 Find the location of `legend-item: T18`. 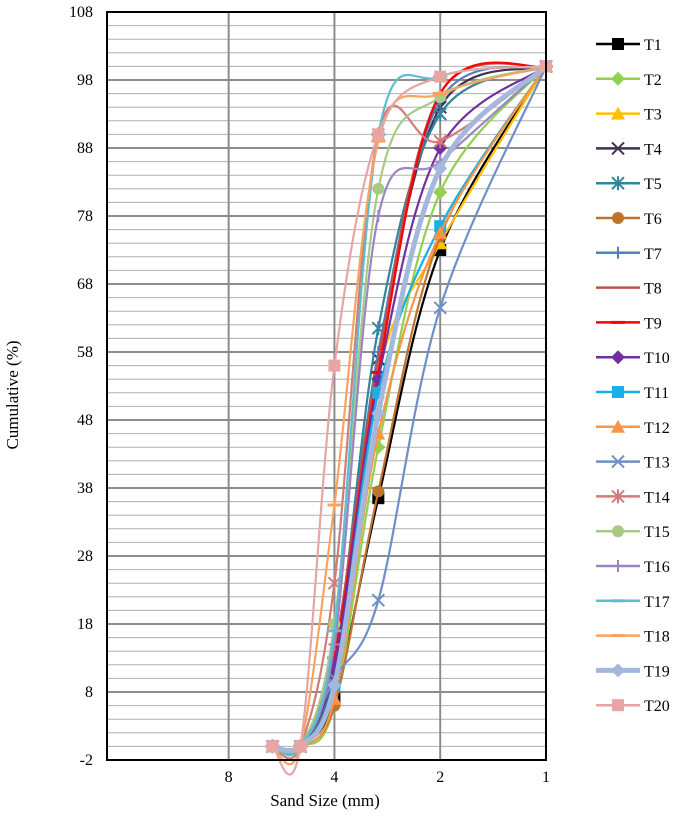

legend-item: T18 is located at coordinates (633, 637).